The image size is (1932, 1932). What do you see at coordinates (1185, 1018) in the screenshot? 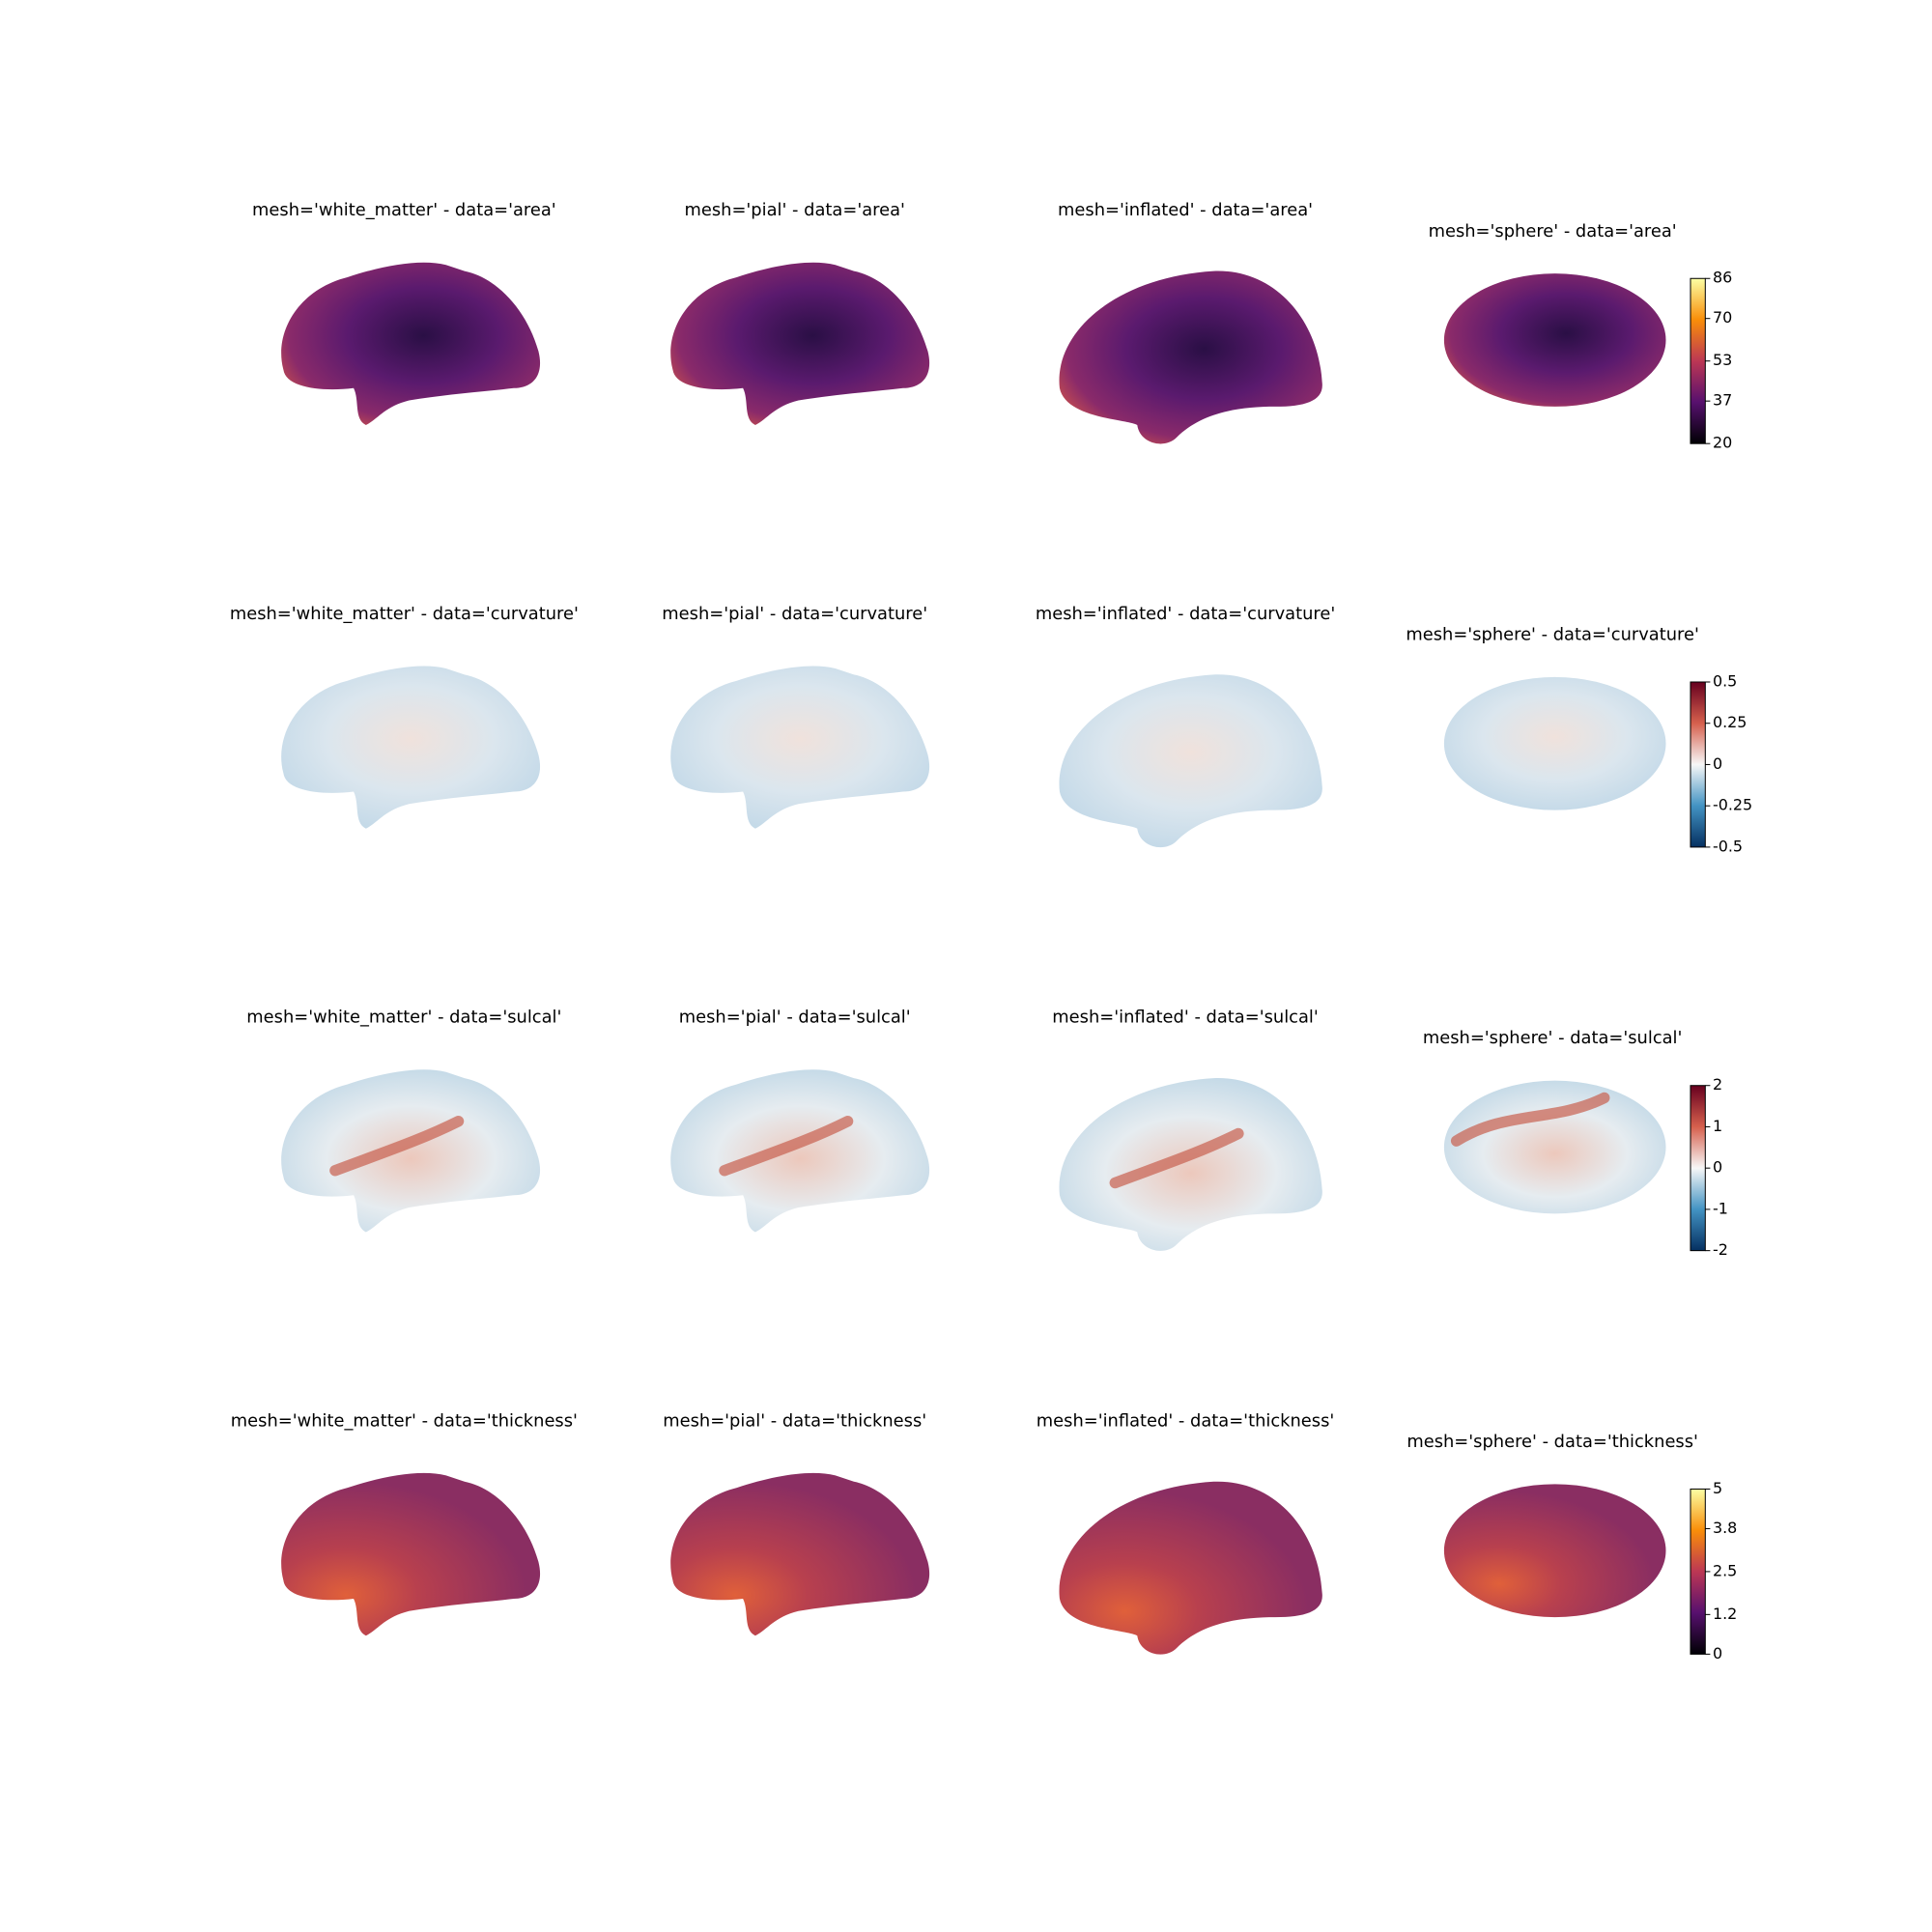
I see `panel-title: mesh='inflated' - data='sulcal'` at bounding box center [1185, 1018].